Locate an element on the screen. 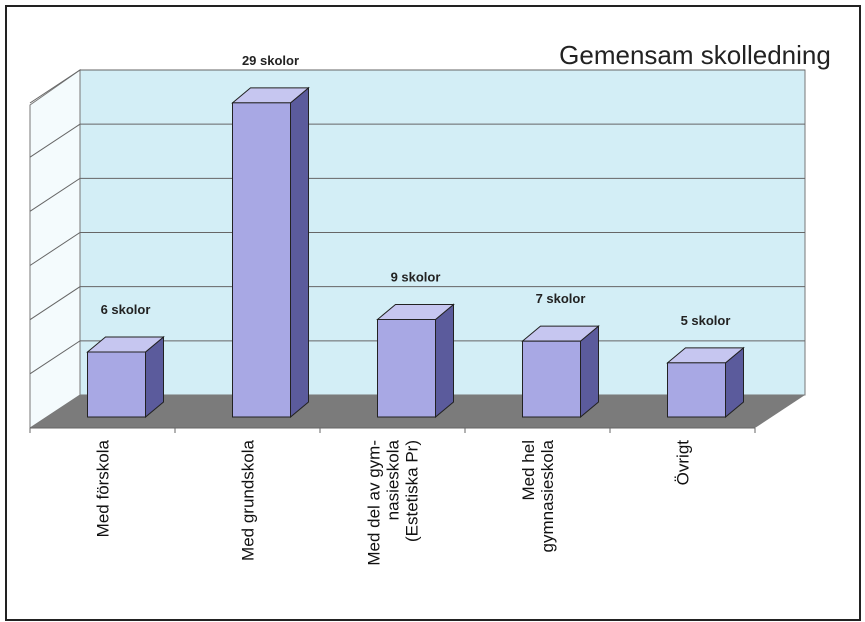 The image size is (865, 622). data-label: 9 skolor is located at coordinates (416, 277).